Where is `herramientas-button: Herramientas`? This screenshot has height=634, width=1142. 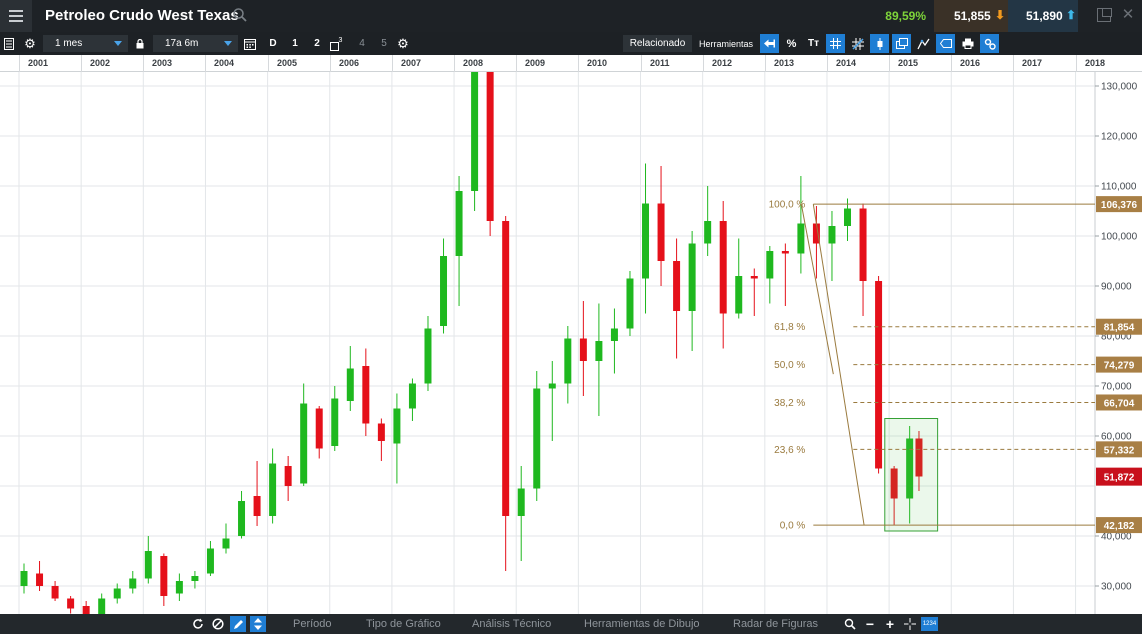
herramientas-button: Herramientas is located at coordinates (726, 43).